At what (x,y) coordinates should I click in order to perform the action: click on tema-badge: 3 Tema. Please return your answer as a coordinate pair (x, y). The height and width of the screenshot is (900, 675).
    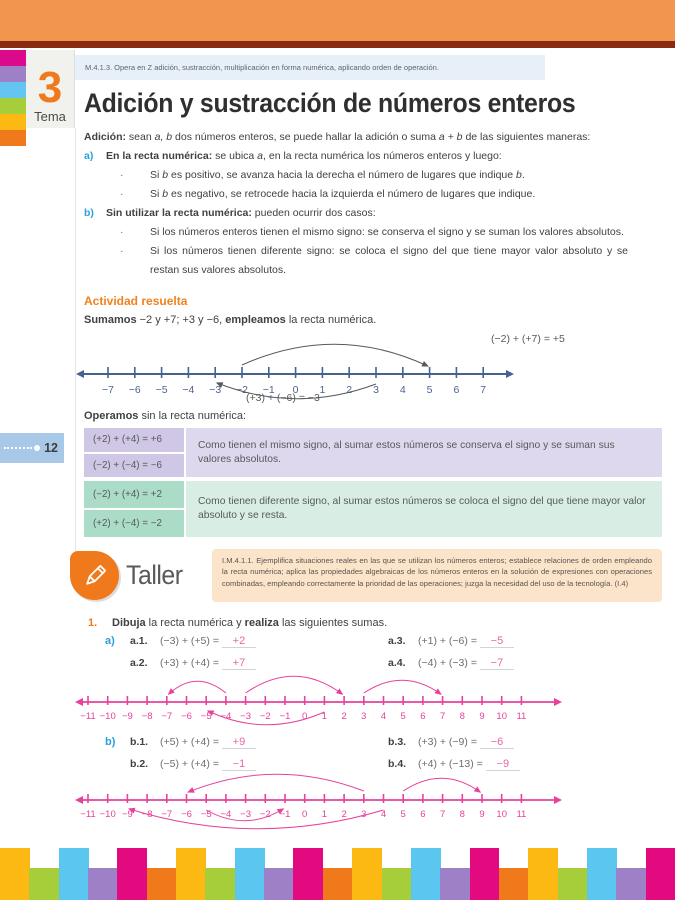
    Looking at the image, I should click on (50, 89).